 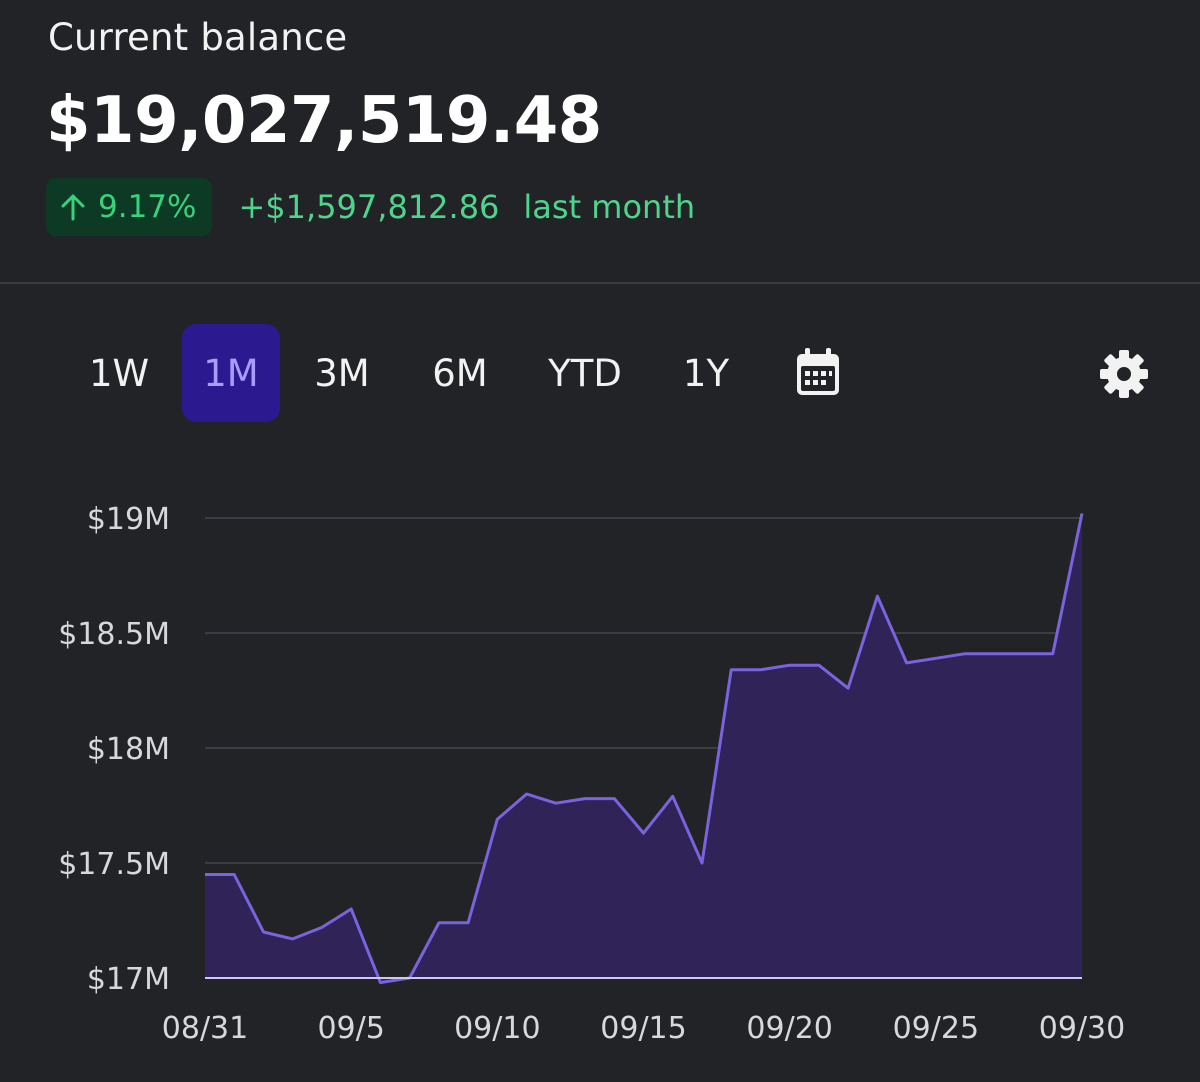 I want to click on x-tick-label: 09/30, so click(x=1082, y=1028).